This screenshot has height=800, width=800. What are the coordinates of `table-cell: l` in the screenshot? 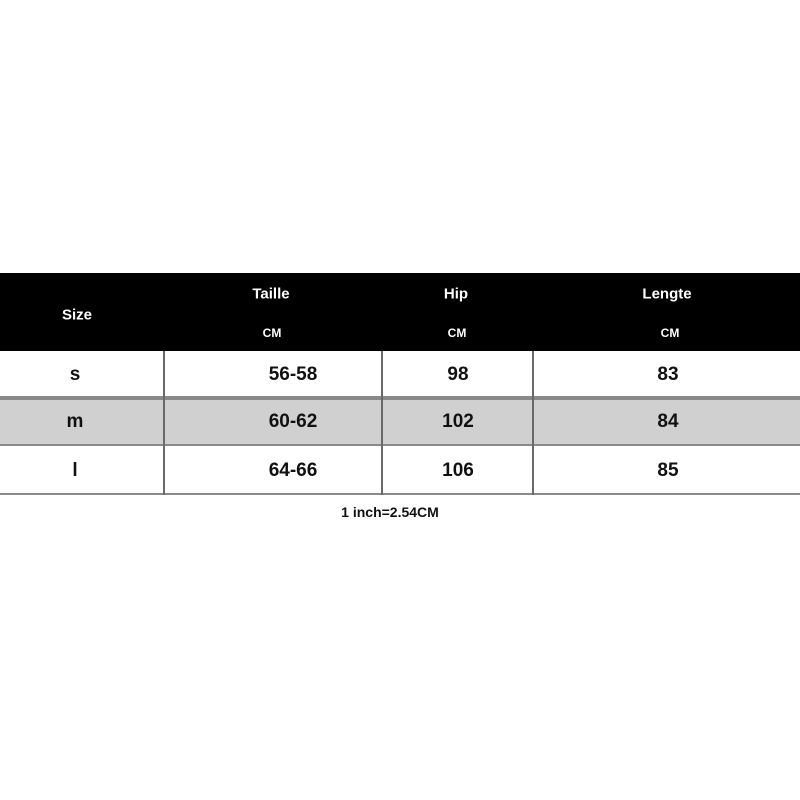 It's located at (75, 470).